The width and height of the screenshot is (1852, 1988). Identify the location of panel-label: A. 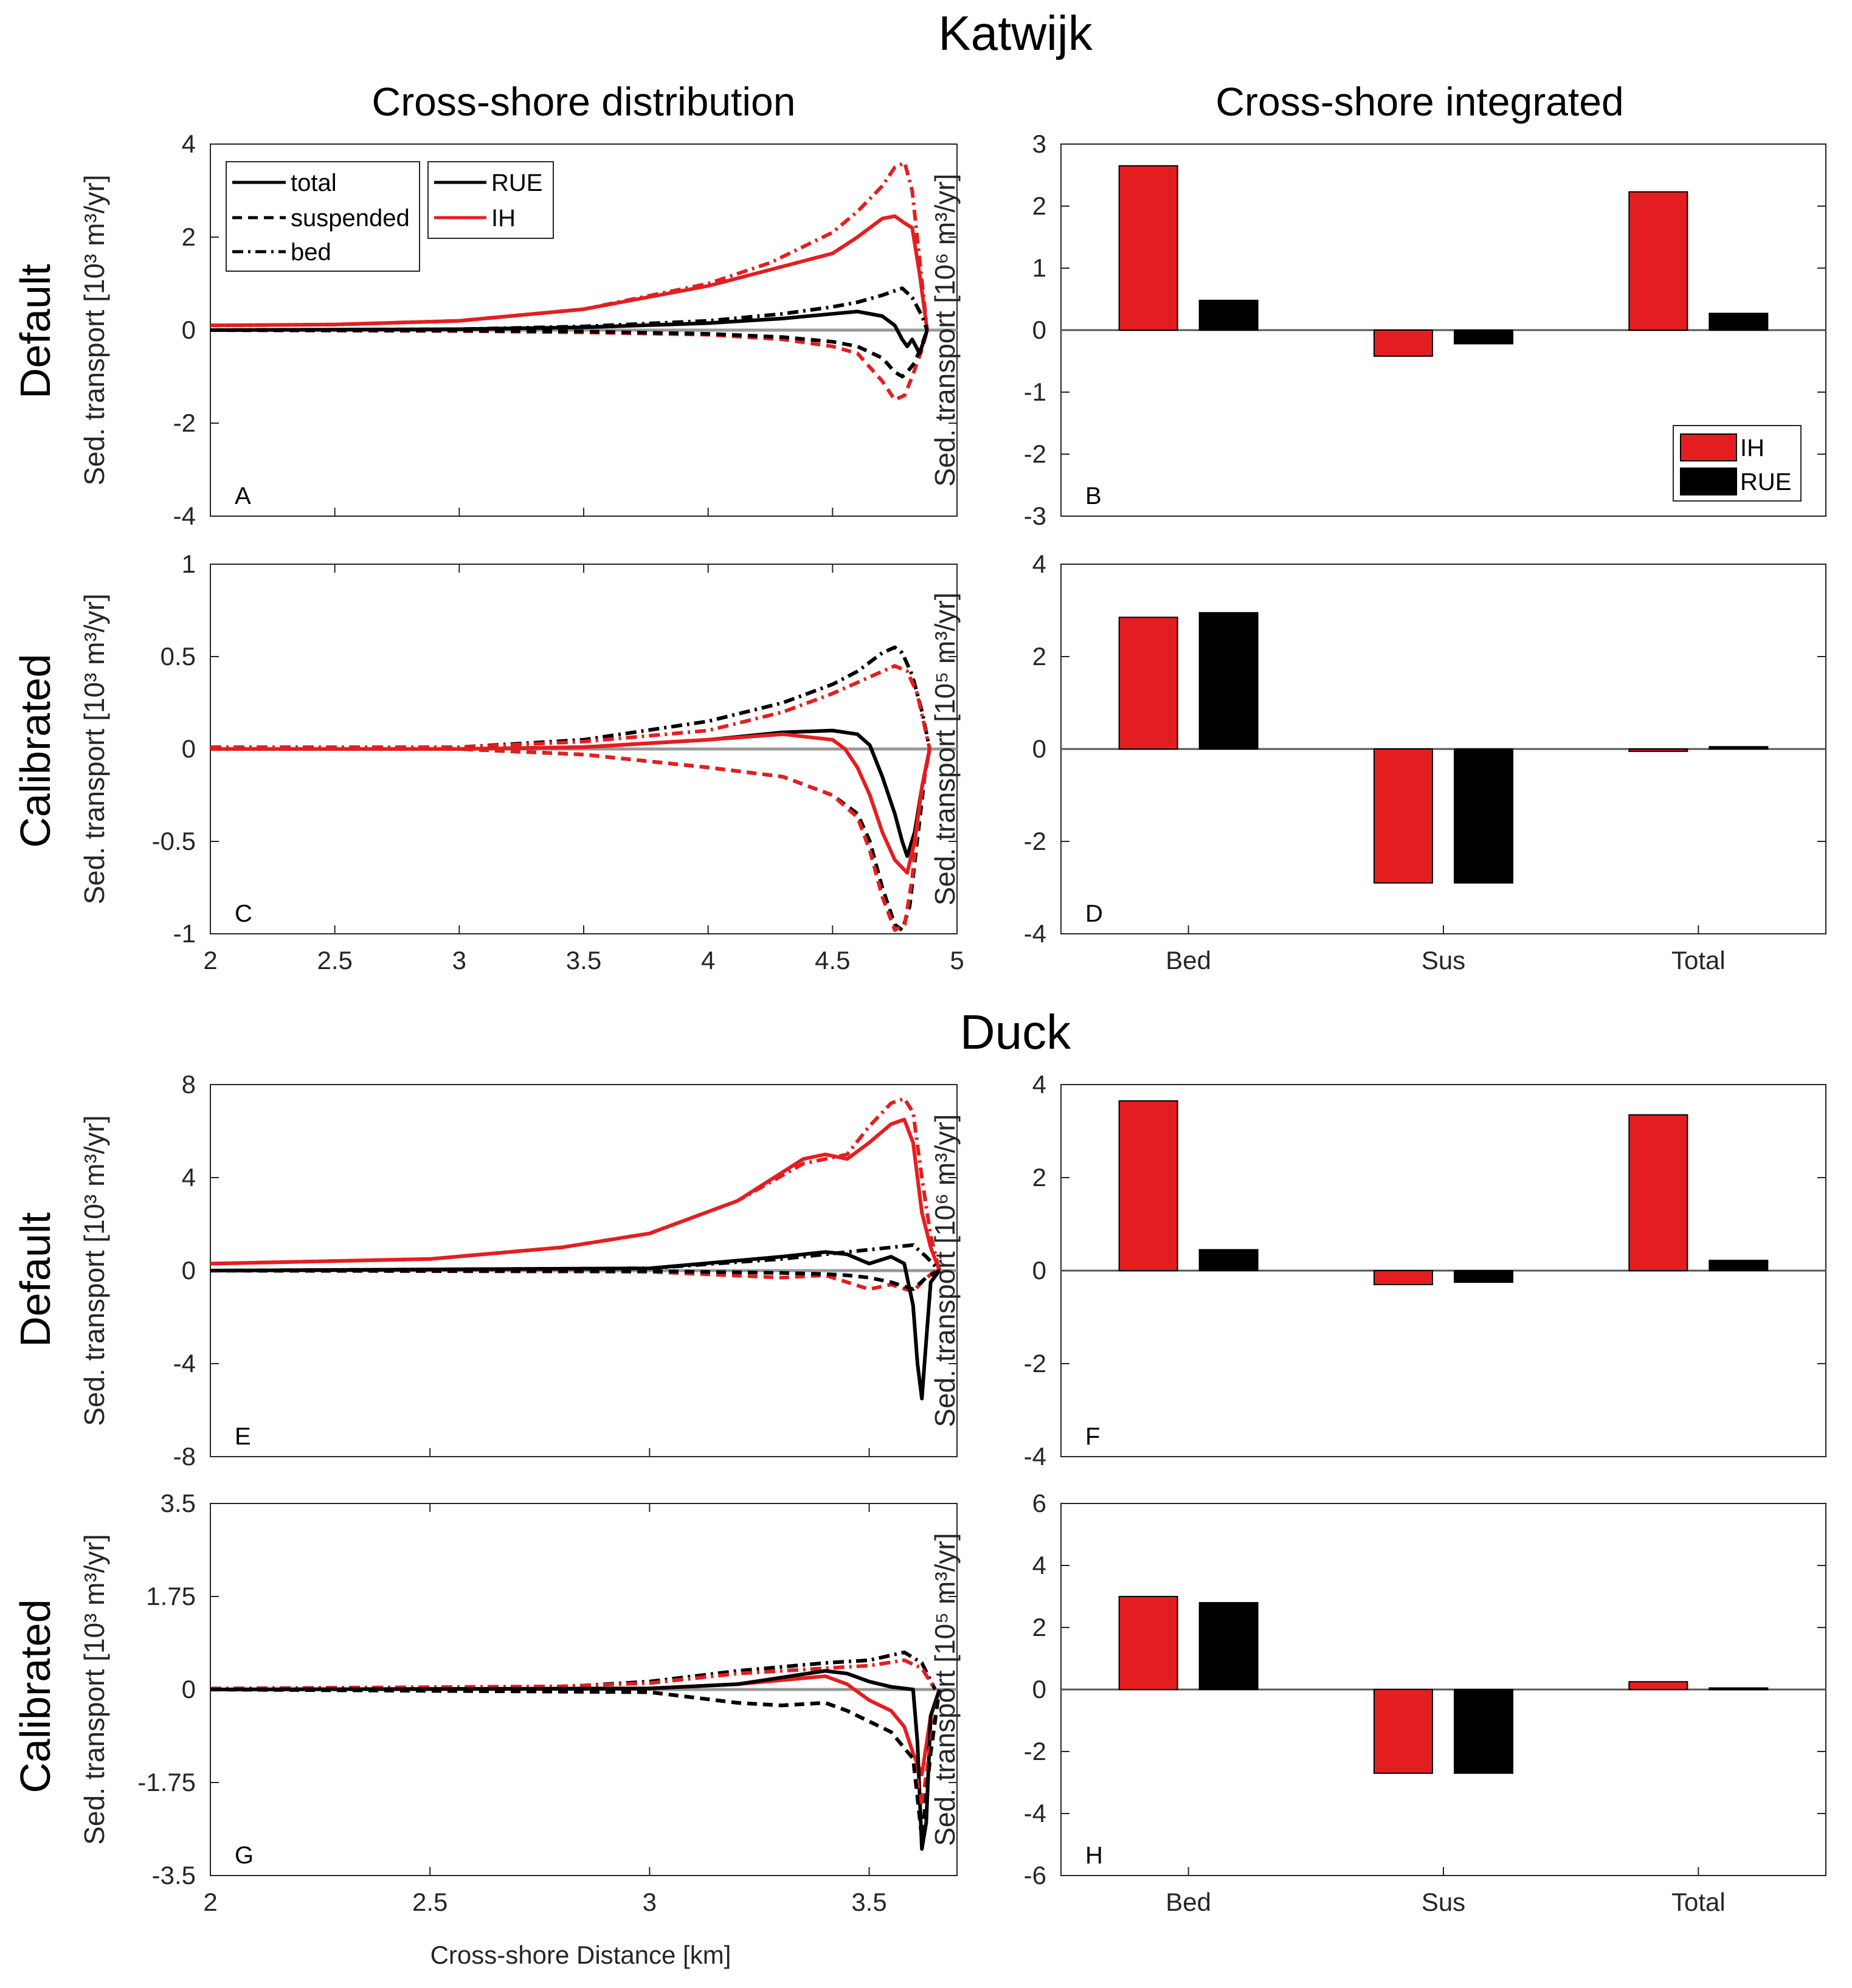
(243, 496).